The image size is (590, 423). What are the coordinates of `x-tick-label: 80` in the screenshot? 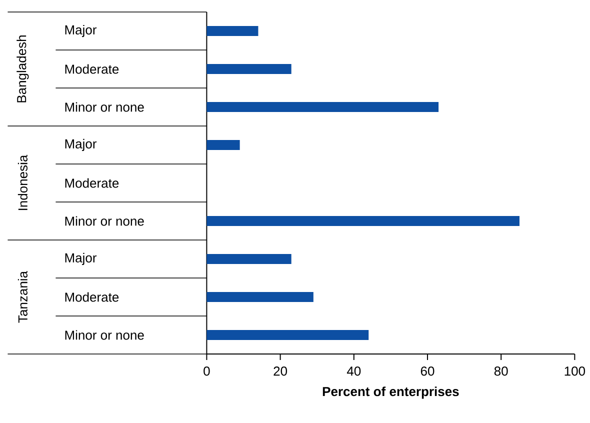 It's located at (501, 371).